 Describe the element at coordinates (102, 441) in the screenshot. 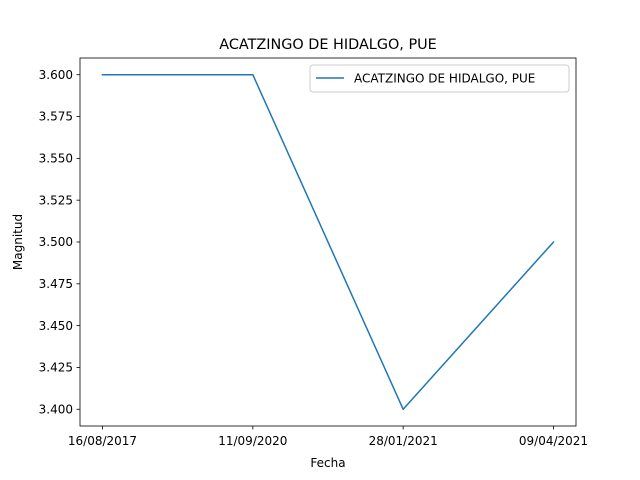

I see `x-tick-label: 16/08/2017` at that location.